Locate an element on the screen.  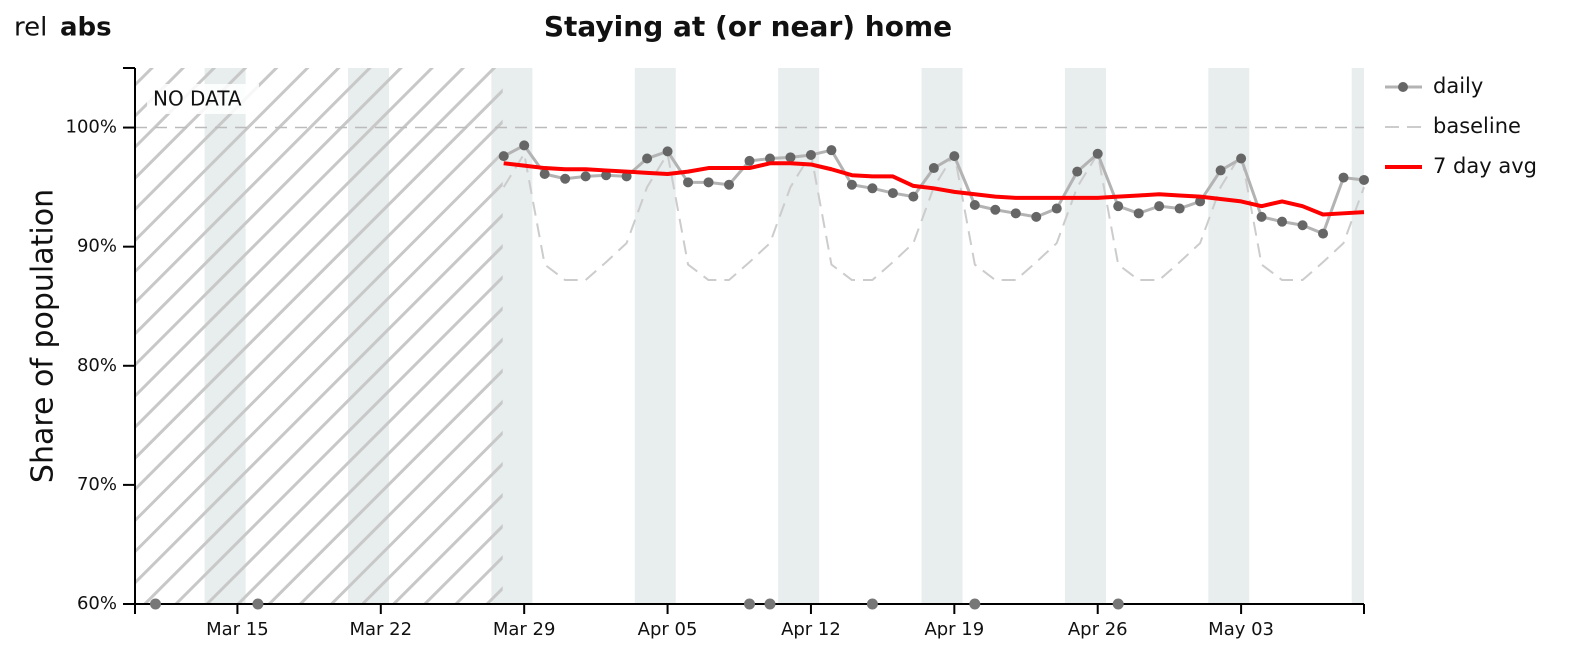
x-tick-label: Apr 26 is located at coordinates (1098, 629).